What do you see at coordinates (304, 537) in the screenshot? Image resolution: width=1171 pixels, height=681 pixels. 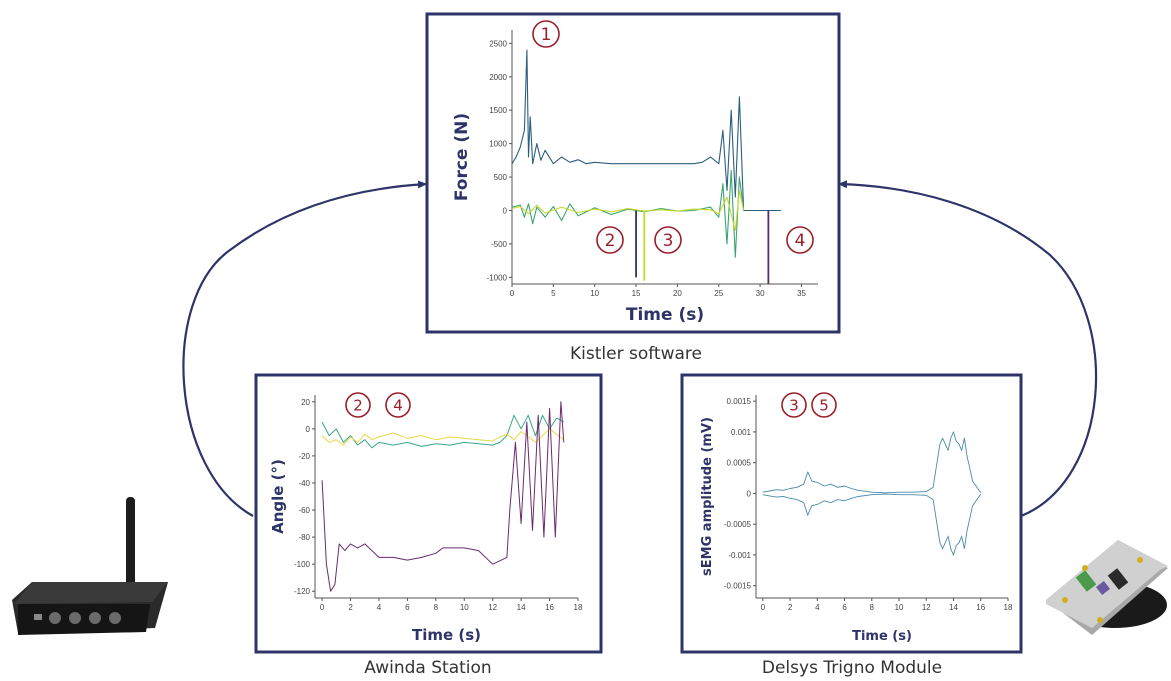 I see `y-tick-label: -80` at bounding box center [304, 537].